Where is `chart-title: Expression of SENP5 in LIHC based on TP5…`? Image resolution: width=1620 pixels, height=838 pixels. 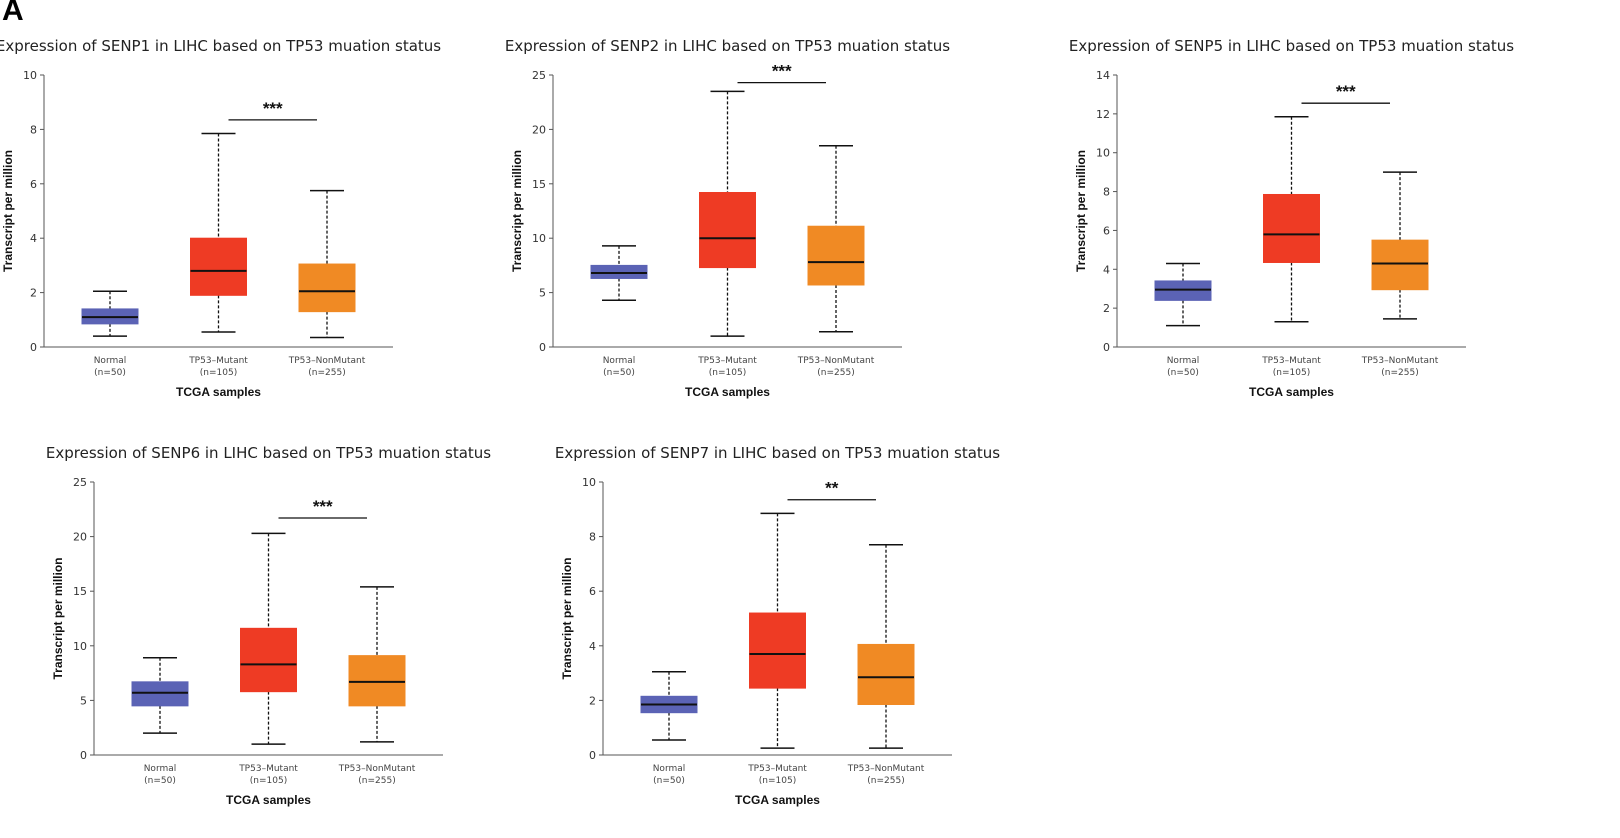
chart-title: Expression of SENP5 in LIHC based on TP5… is located at coordinates (1291, 46).